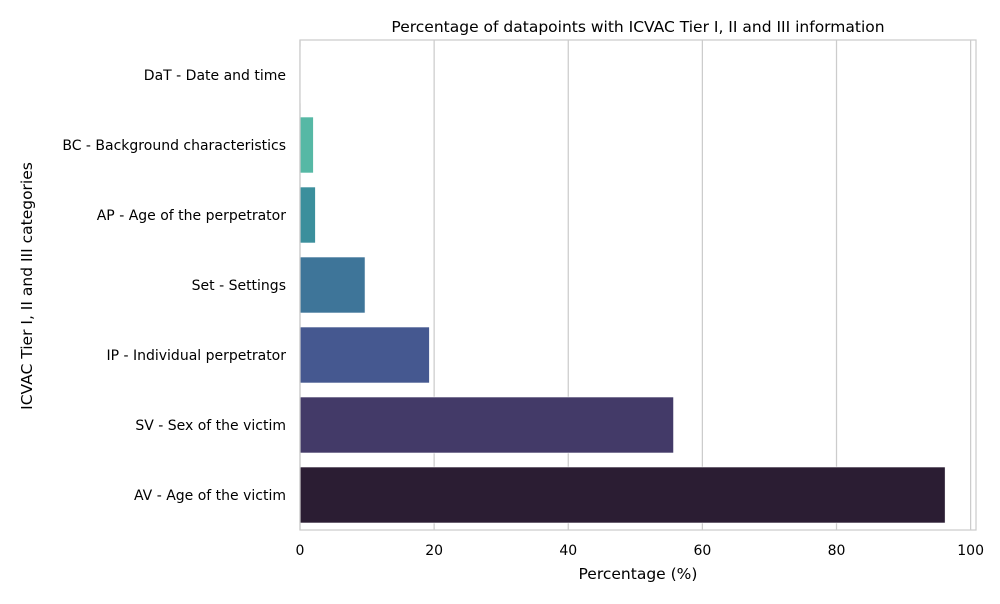 The height and width of the screenshot is (604, 1000). I want to click on x-axis-label: Percentage (%), so click(638, 574).